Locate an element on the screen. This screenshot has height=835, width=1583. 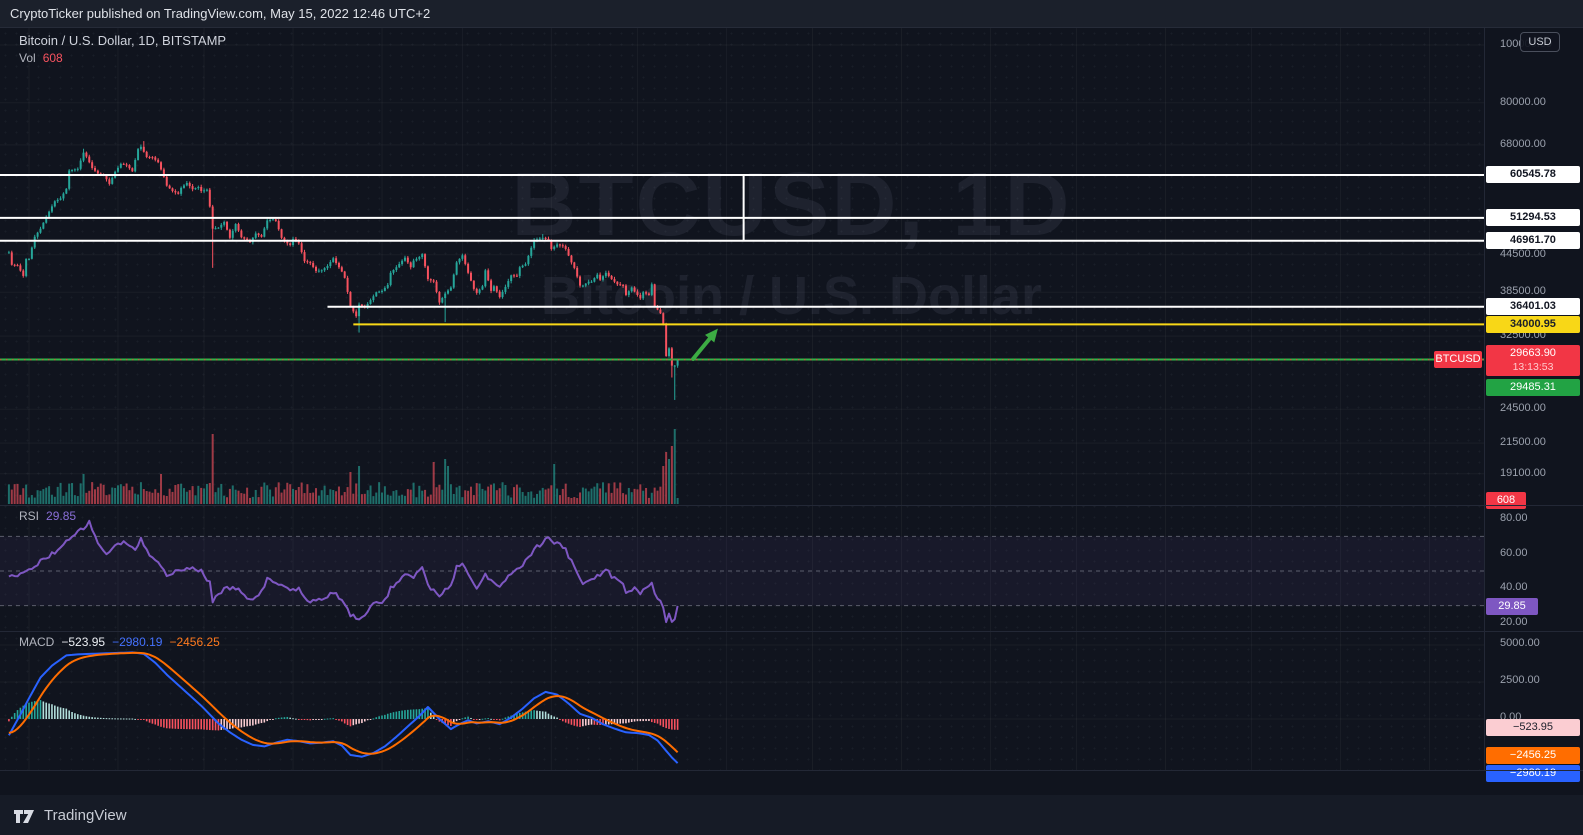
macd-hist-value: −523.95 is located at coordinates (83, 642).